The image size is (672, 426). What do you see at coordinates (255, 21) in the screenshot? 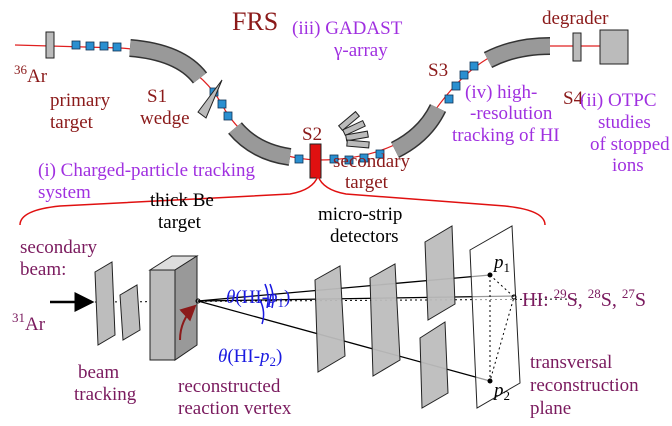
I see `title: FRS` at bounding box center [255, 21].